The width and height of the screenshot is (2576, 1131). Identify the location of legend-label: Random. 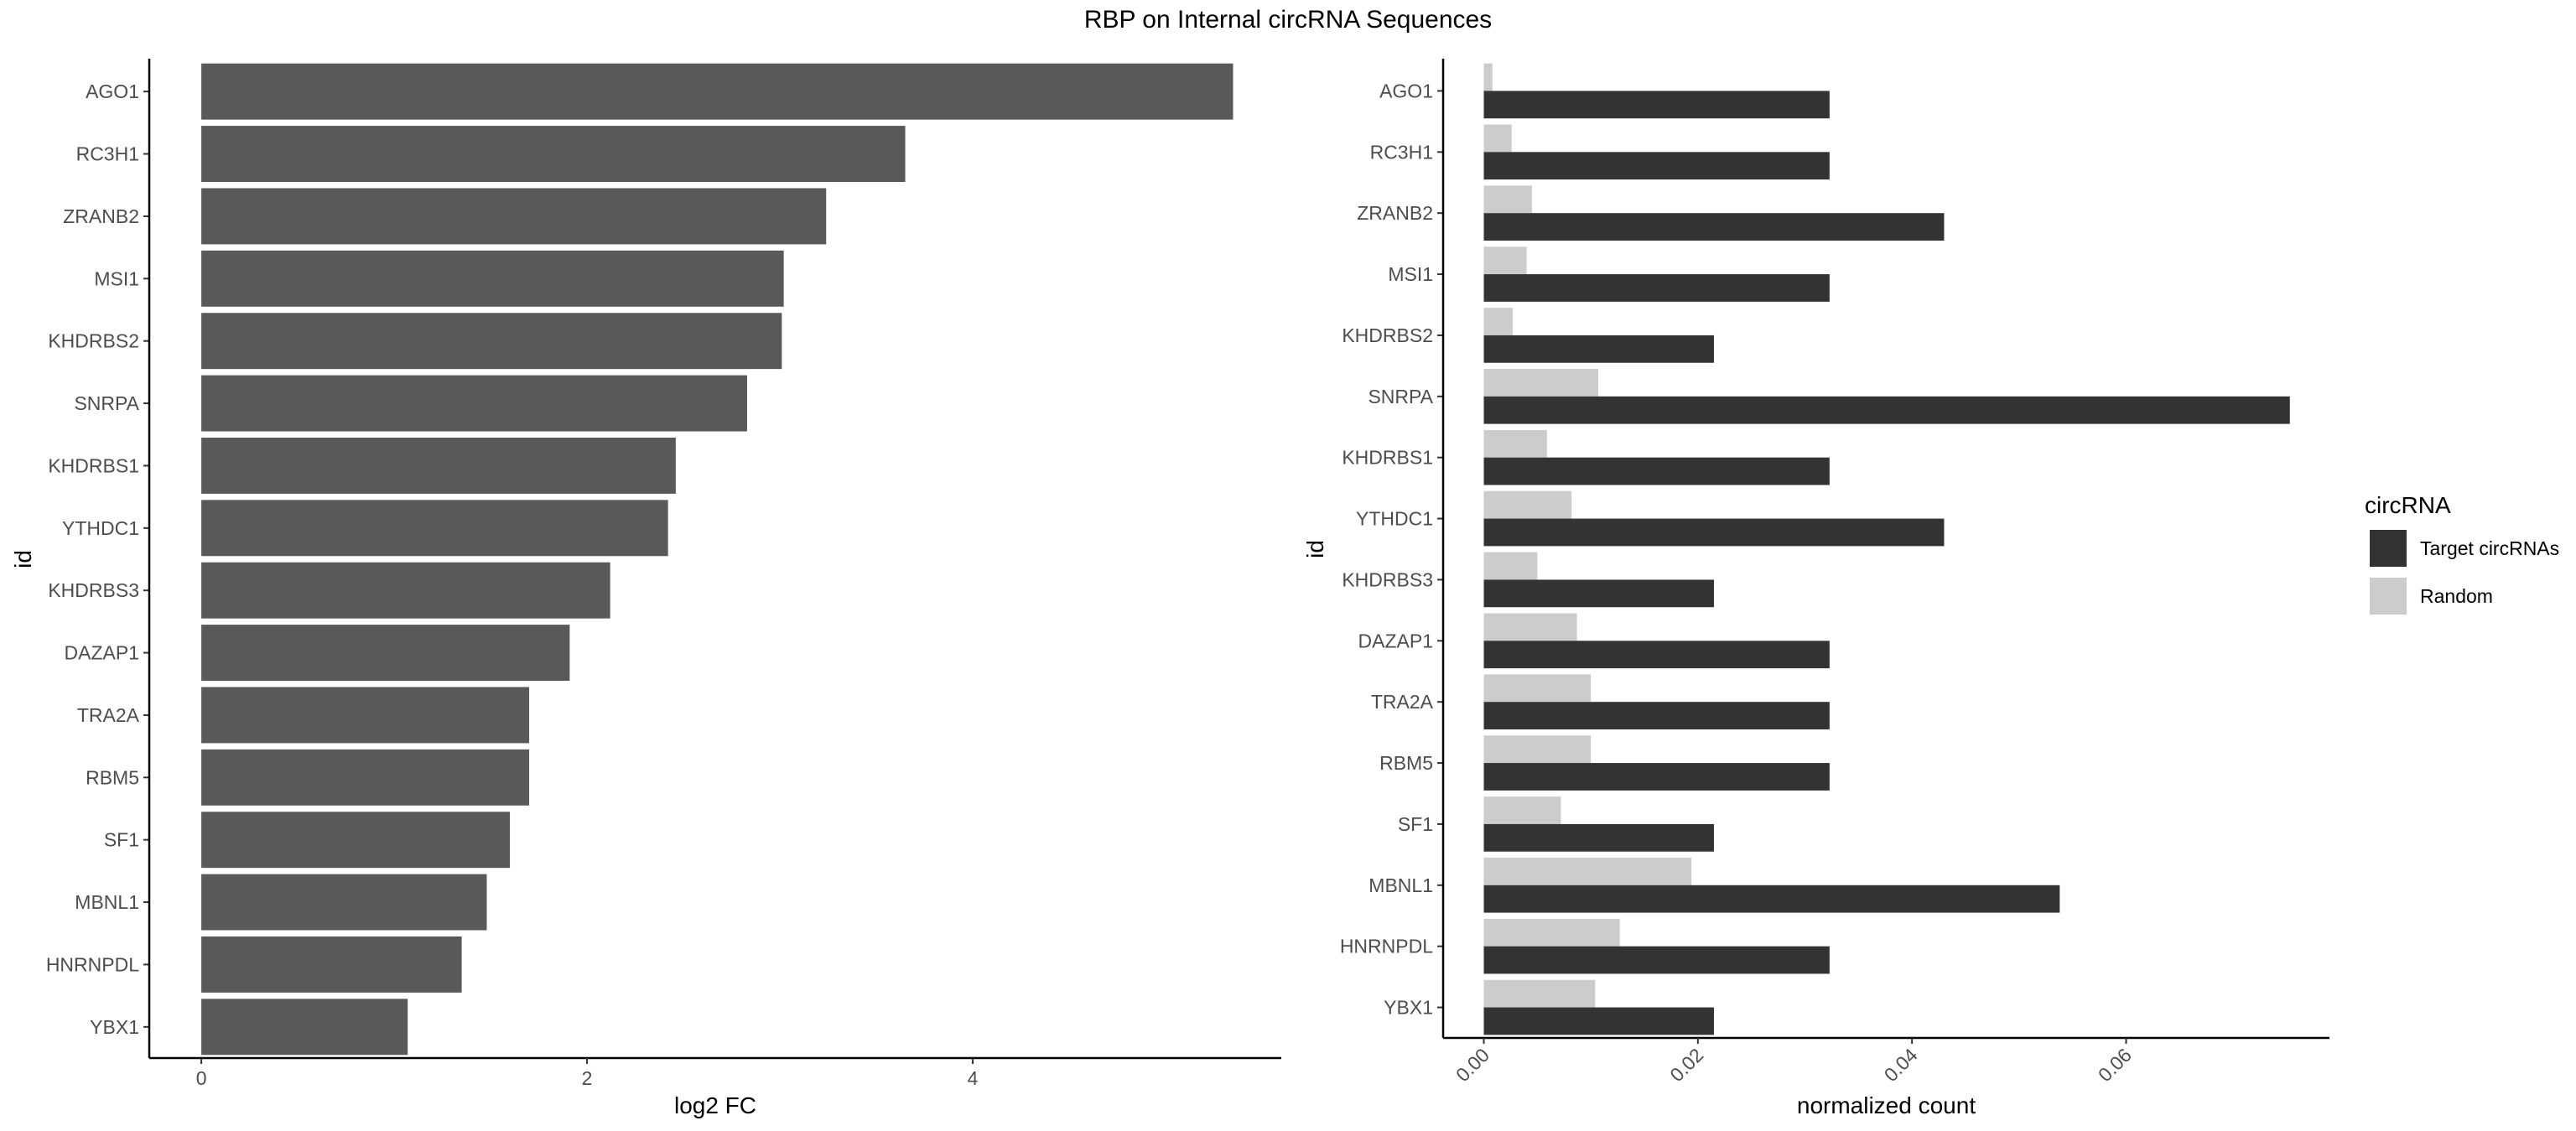
(2456, 596).